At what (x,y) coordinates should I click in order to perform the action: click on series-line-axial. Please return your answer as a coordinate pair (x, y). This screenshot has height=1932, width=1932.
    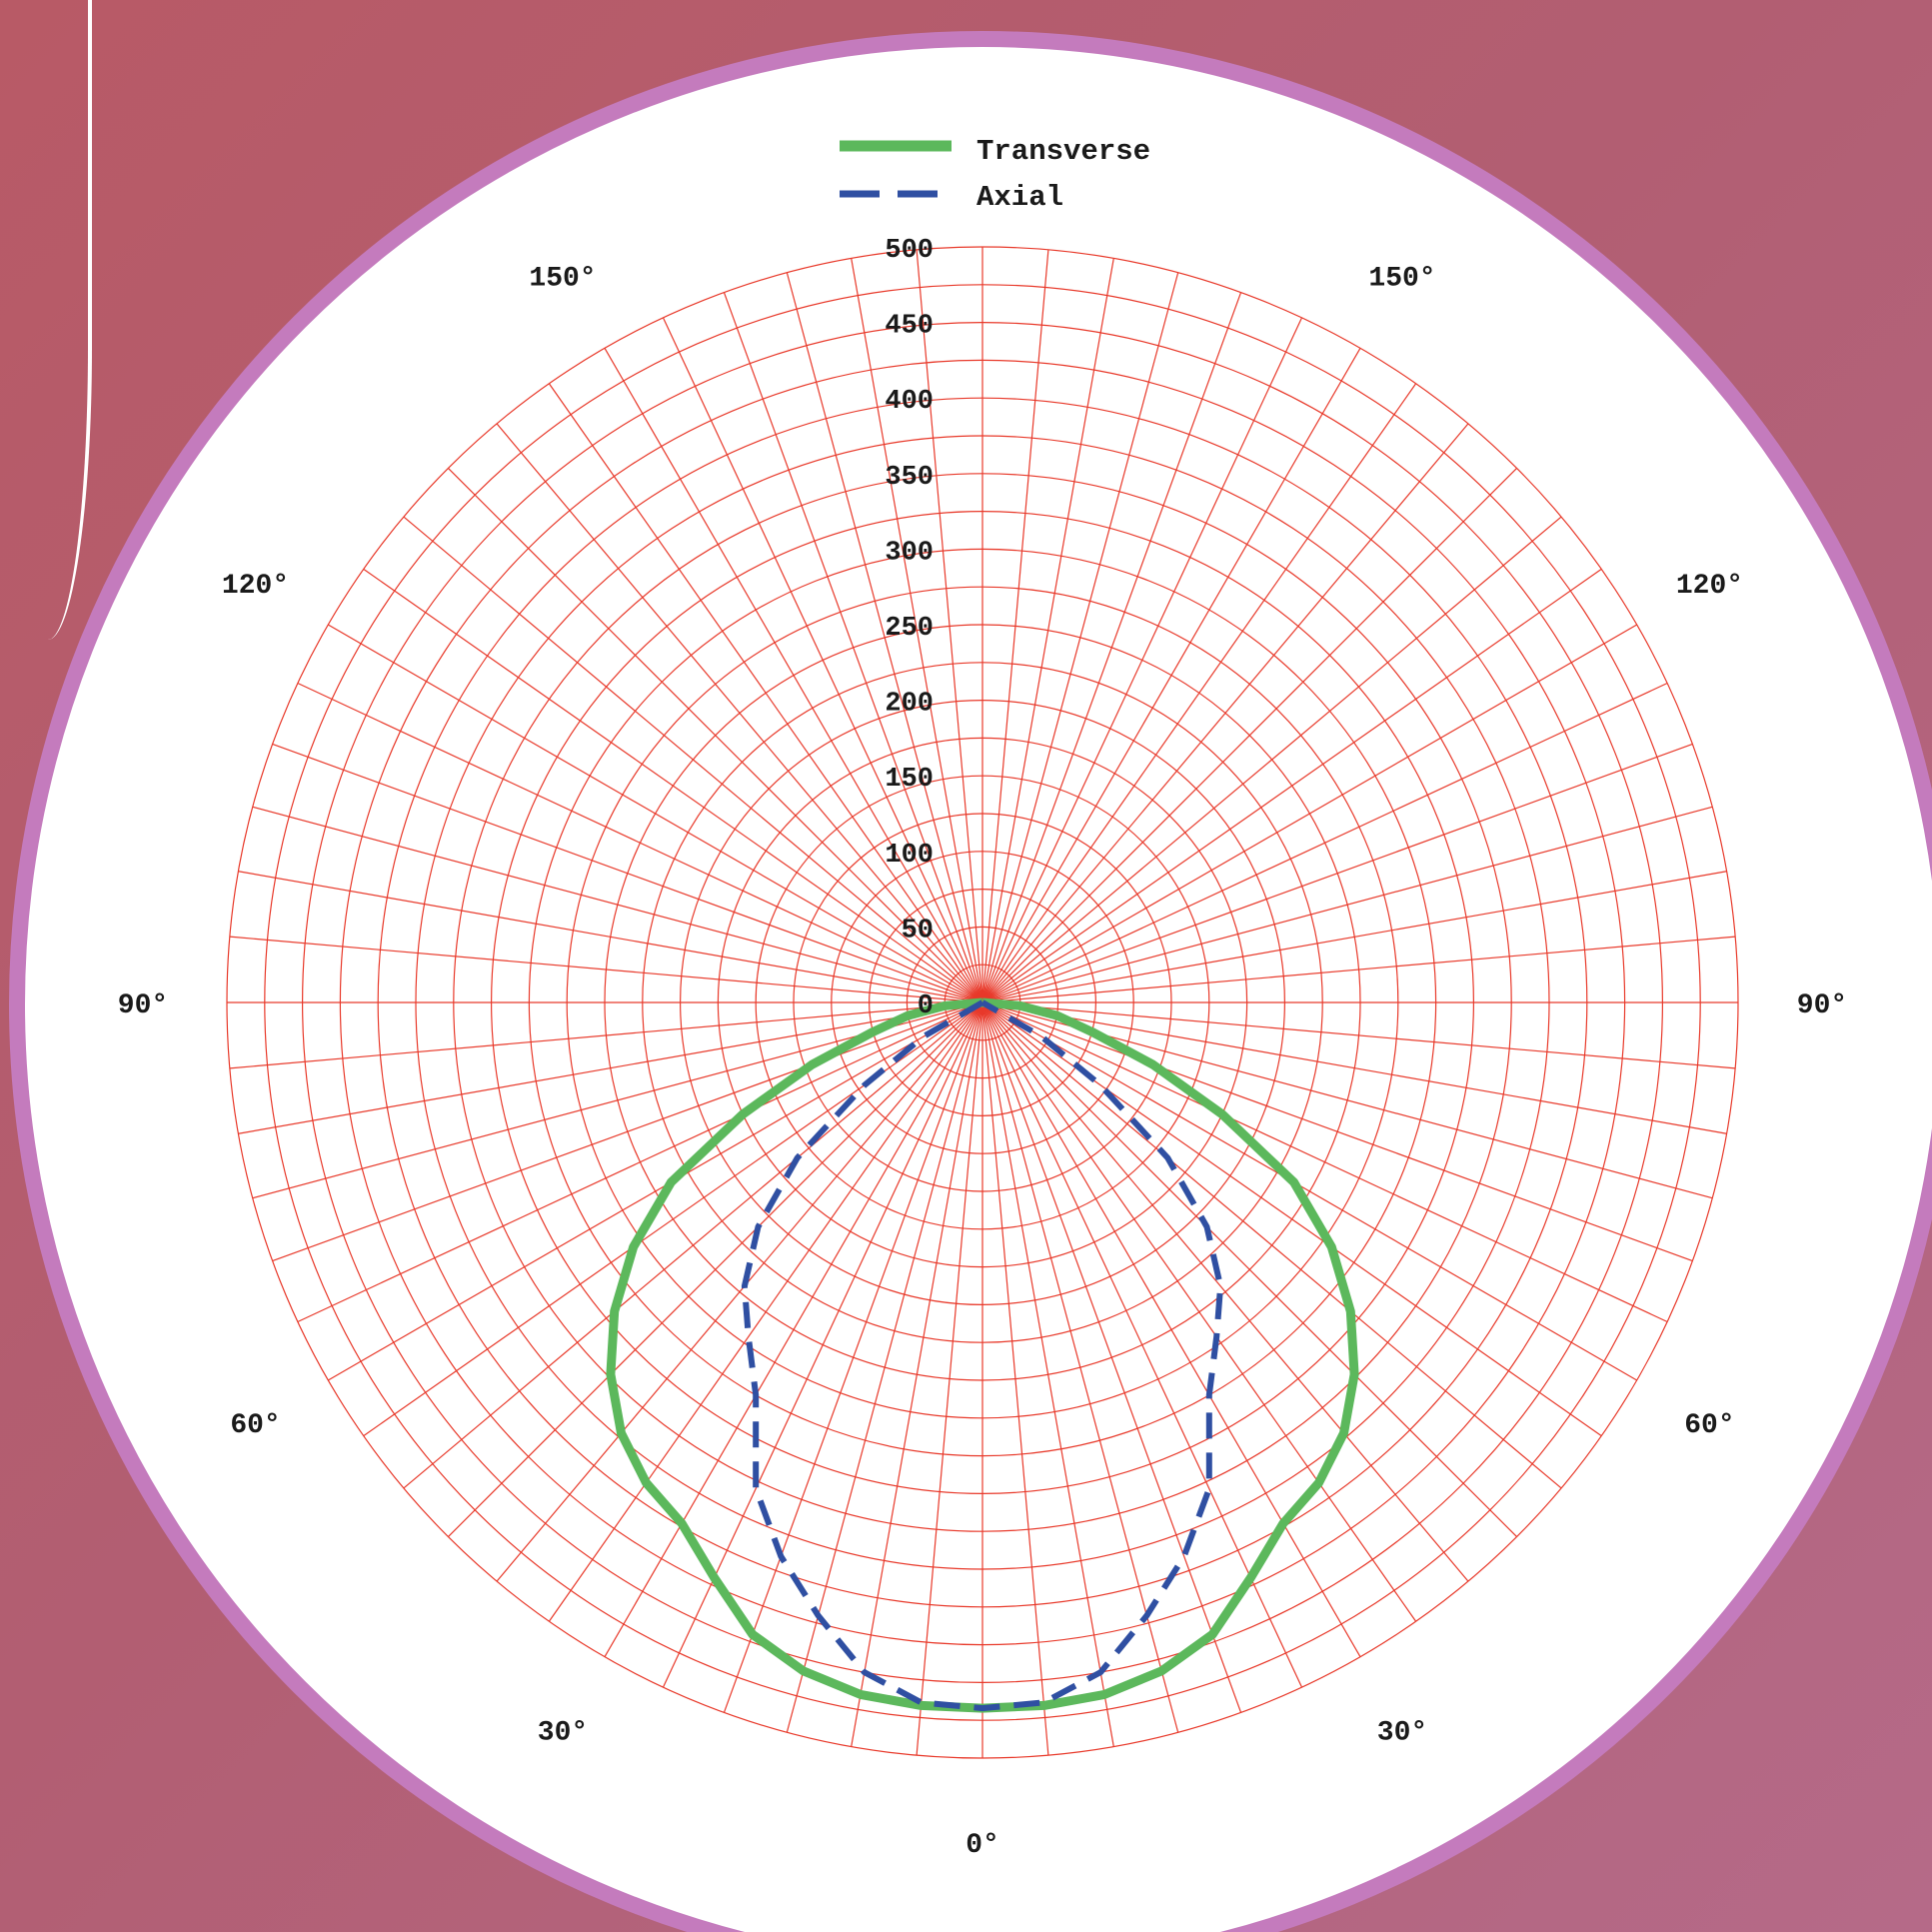
    Looking at the image, I should click on (982, 1355).